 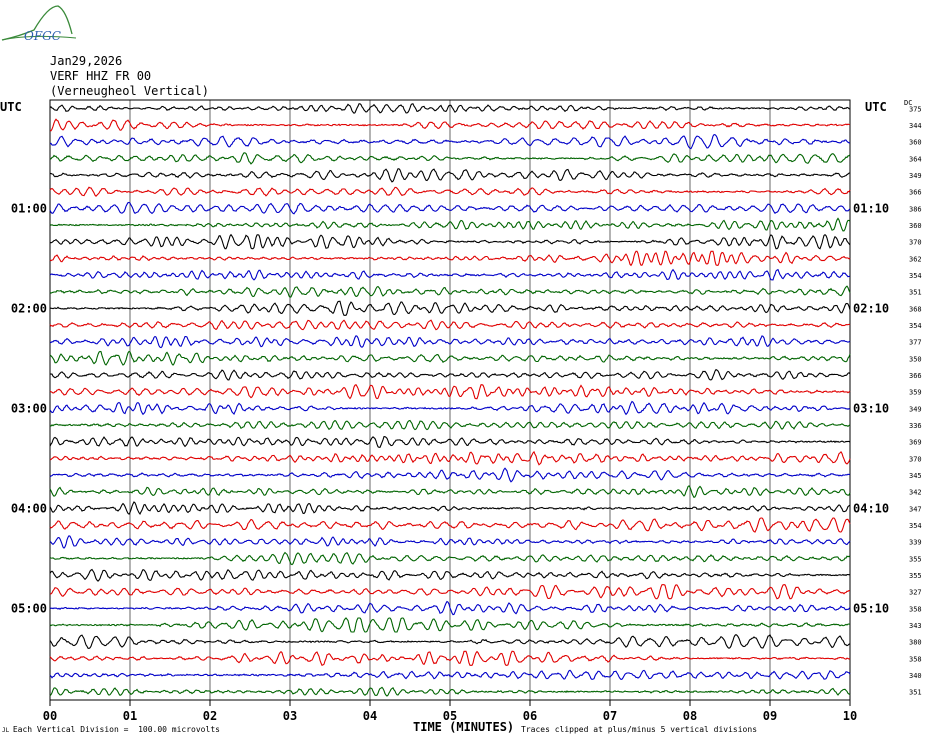 I want to click on dc-offset-label: 375, so click(x=915, y=109).